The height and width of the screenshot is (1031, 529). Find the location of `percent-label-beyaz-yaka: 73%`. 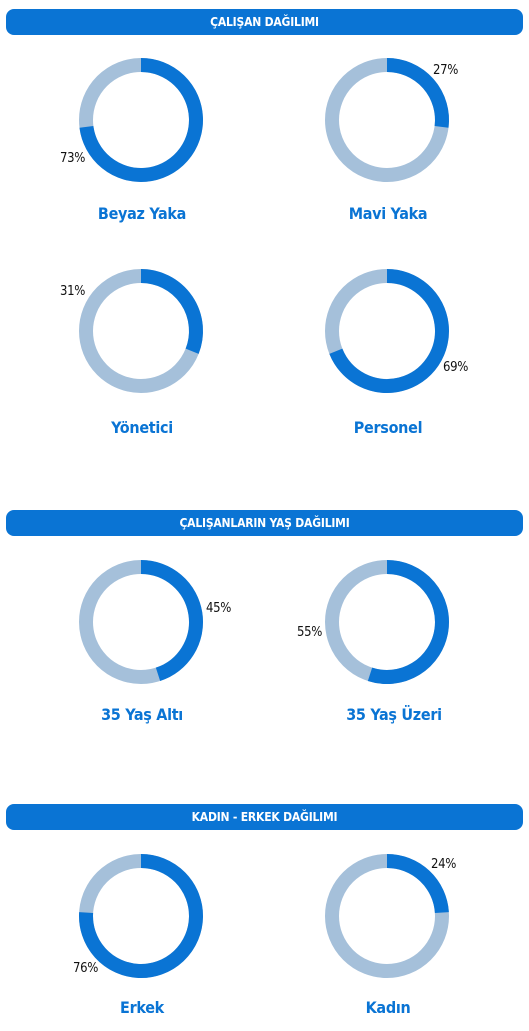

percent-label-beyaz-yaka: 73% is located at coordinates (73, 158).